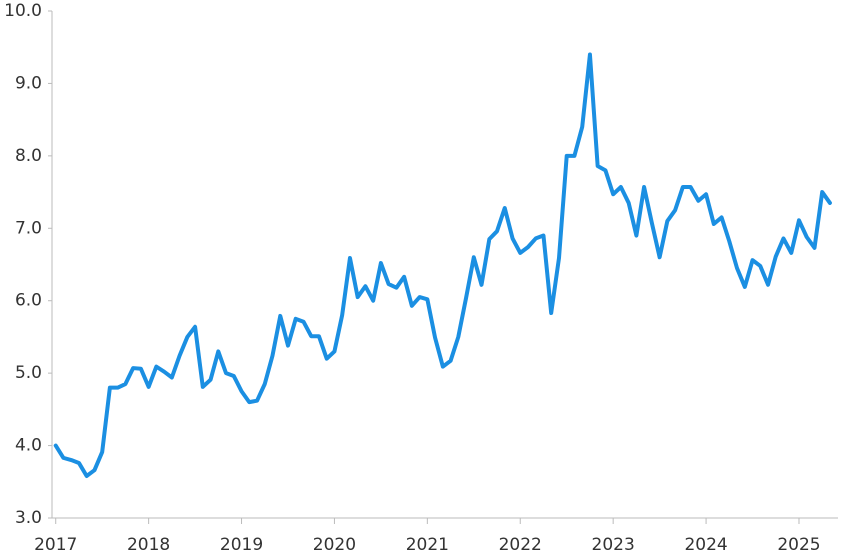 The width and height of the screenshot is (842, 556). What do you see at coordinates (28, 228) in the screenshot?
I see `y-tick-label: 7.0` at bounding box center [28, 228].